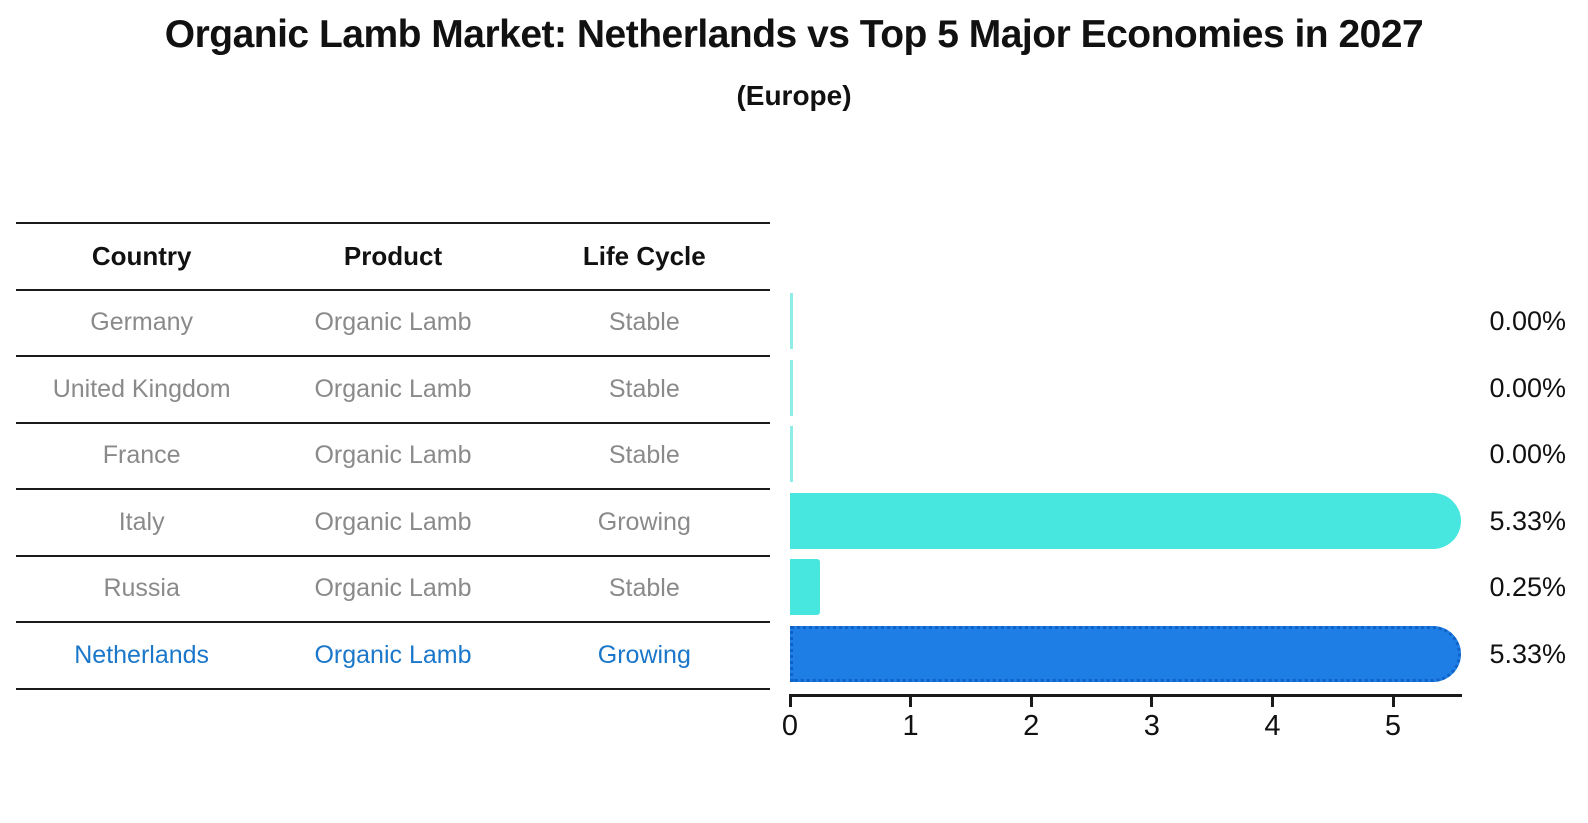 This screenshot has height=823, width=1588. What do you see at coordinates (1527, 387) in the screenshot?
I see `value-label-united-kingdom: 0.00%` at bounding box center [1527, 387].